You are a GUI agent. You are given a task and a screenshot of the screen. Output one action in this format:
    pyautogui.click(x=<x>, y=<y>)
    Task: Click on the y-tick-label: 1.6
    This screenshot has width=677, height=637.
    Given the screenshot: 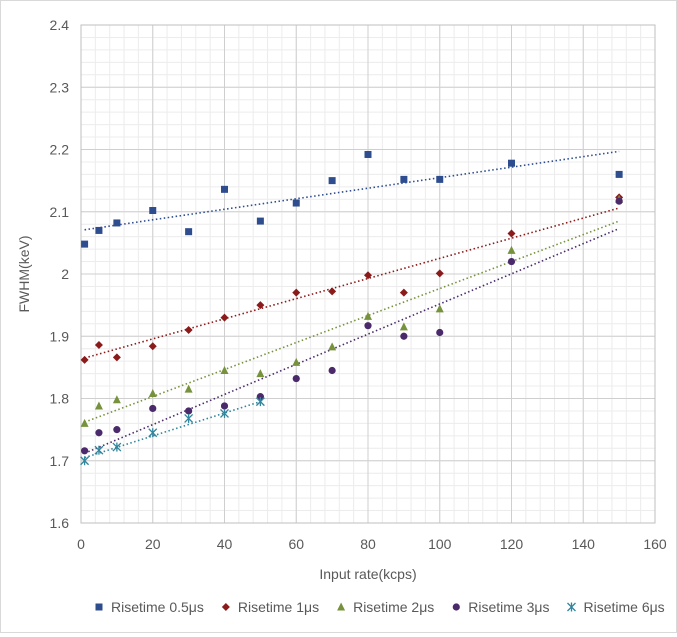 What is the action you would take?
    pyautogui.click(x=60, y=523)
    